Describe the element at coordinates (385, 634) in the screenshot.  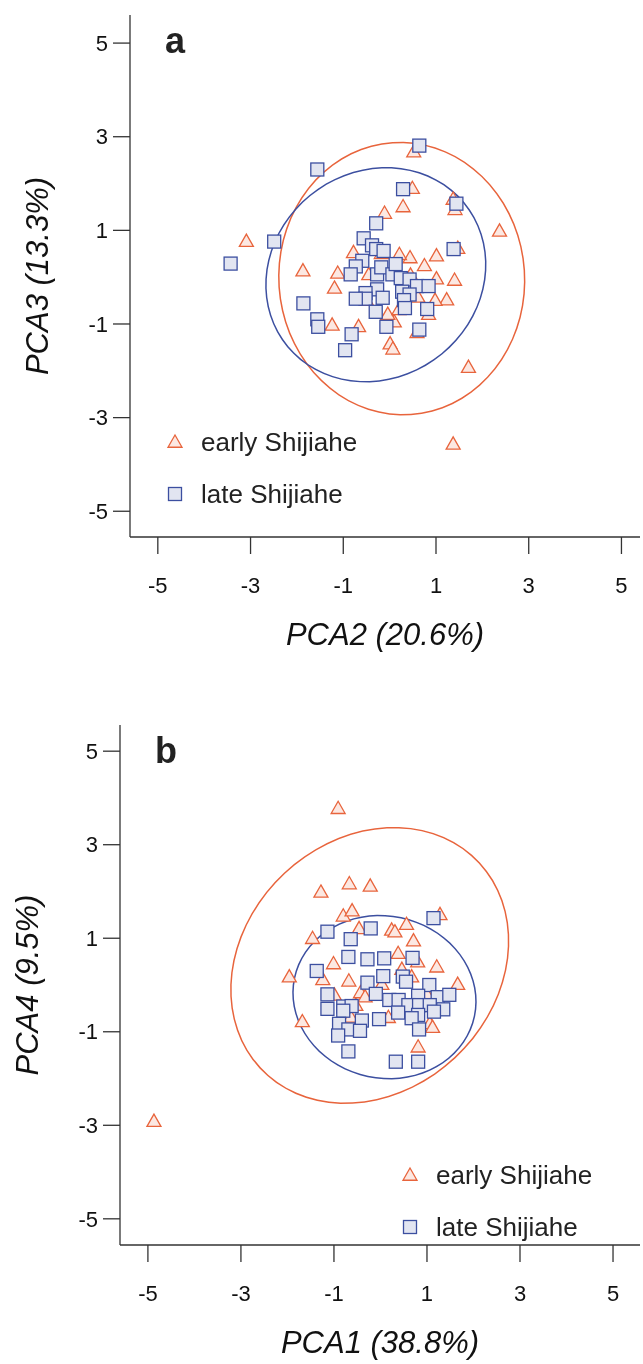
I see `x-axis-title: PCA2 (20.6%)` at that location.